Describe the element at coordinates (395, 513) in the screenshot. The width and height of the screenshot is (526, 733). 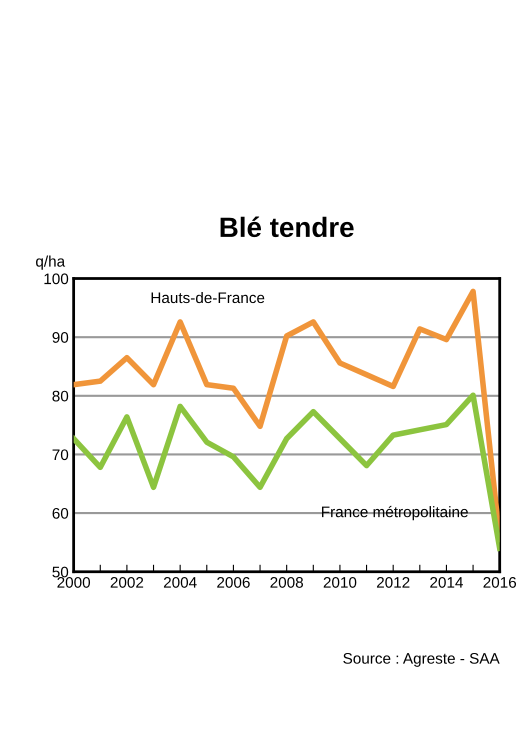
I see `series-label: France métropolitaine` at that location.